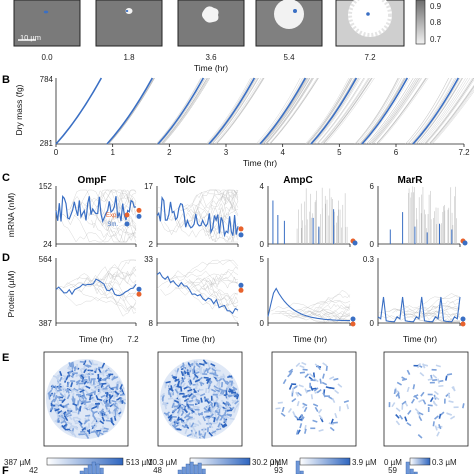 Image resolution: width=474 pixels, height=474 pixels. I want to click on protein-sim-line, so click(96, 287).